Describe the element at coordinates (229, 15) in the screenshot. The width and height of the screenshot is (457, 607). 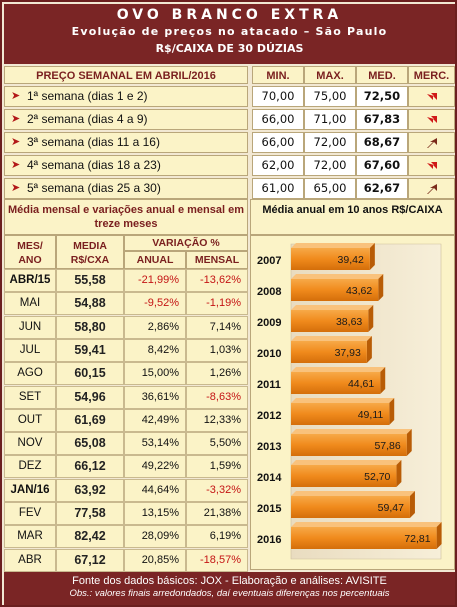
I see `report-title: OVO BRANCO EXTRA` at that location.